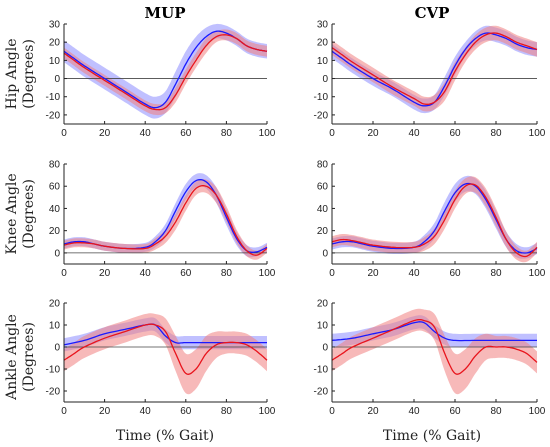 The width and height of the screenshot is (550, 447). I want to click on x-axis-label-mup: Time (% Gait), so click(165, 436).